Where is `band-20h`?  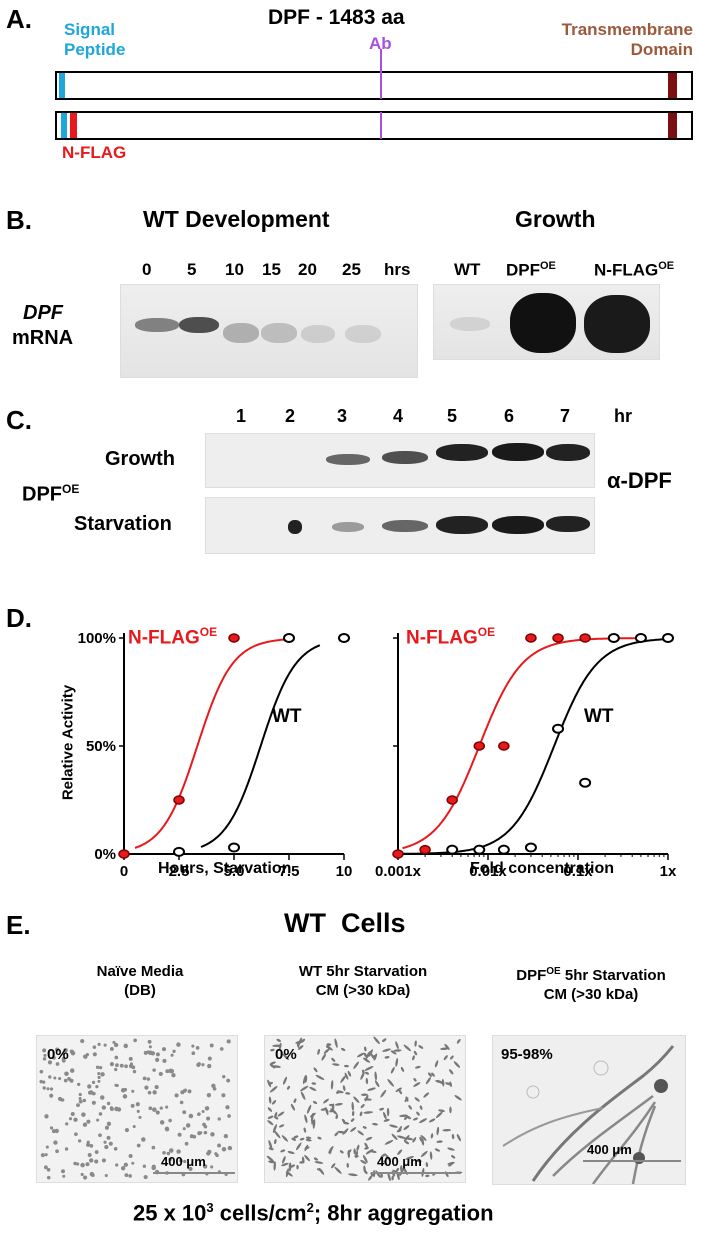
band-20h is located at coordinates (318, 334).